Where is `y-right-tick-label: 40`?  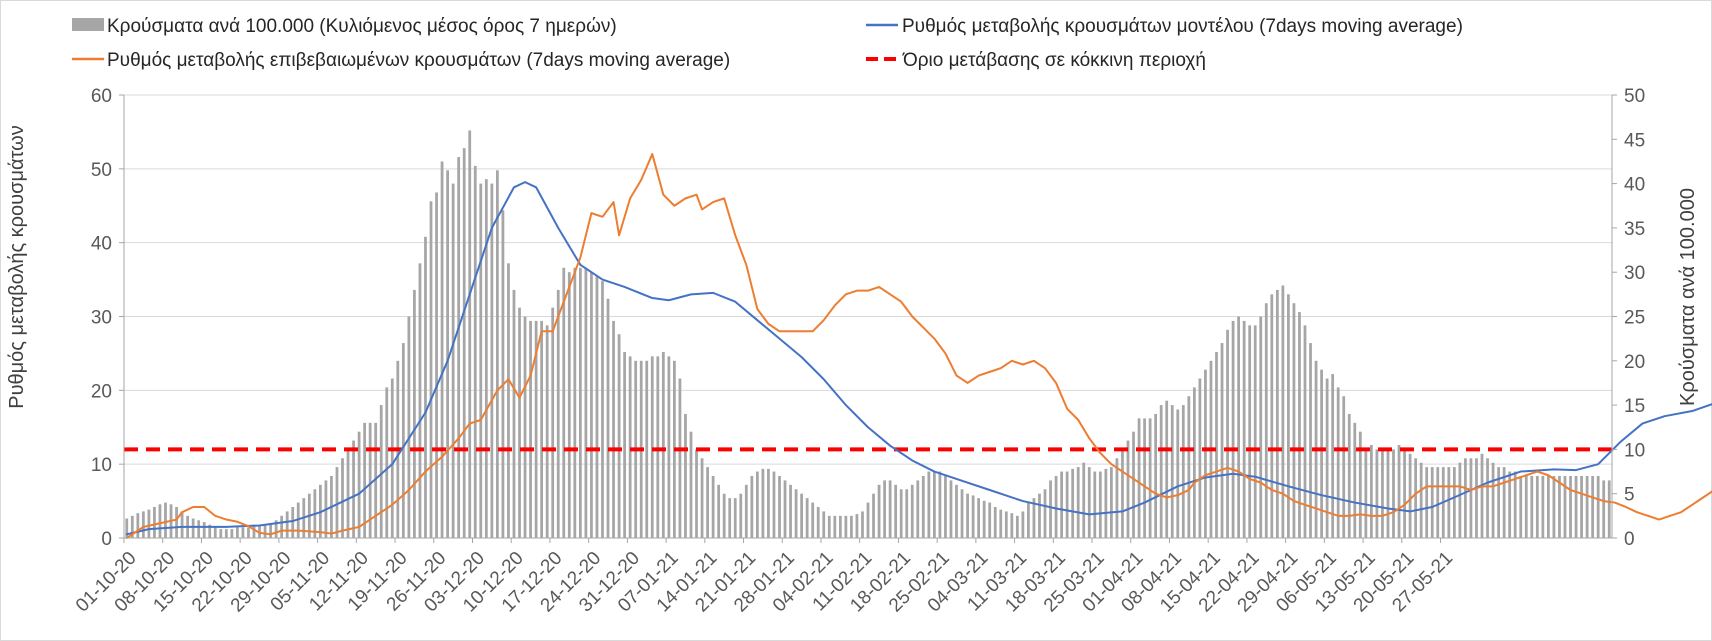
y-right-tick-label: 40 is located at coordinates (1634, 185).